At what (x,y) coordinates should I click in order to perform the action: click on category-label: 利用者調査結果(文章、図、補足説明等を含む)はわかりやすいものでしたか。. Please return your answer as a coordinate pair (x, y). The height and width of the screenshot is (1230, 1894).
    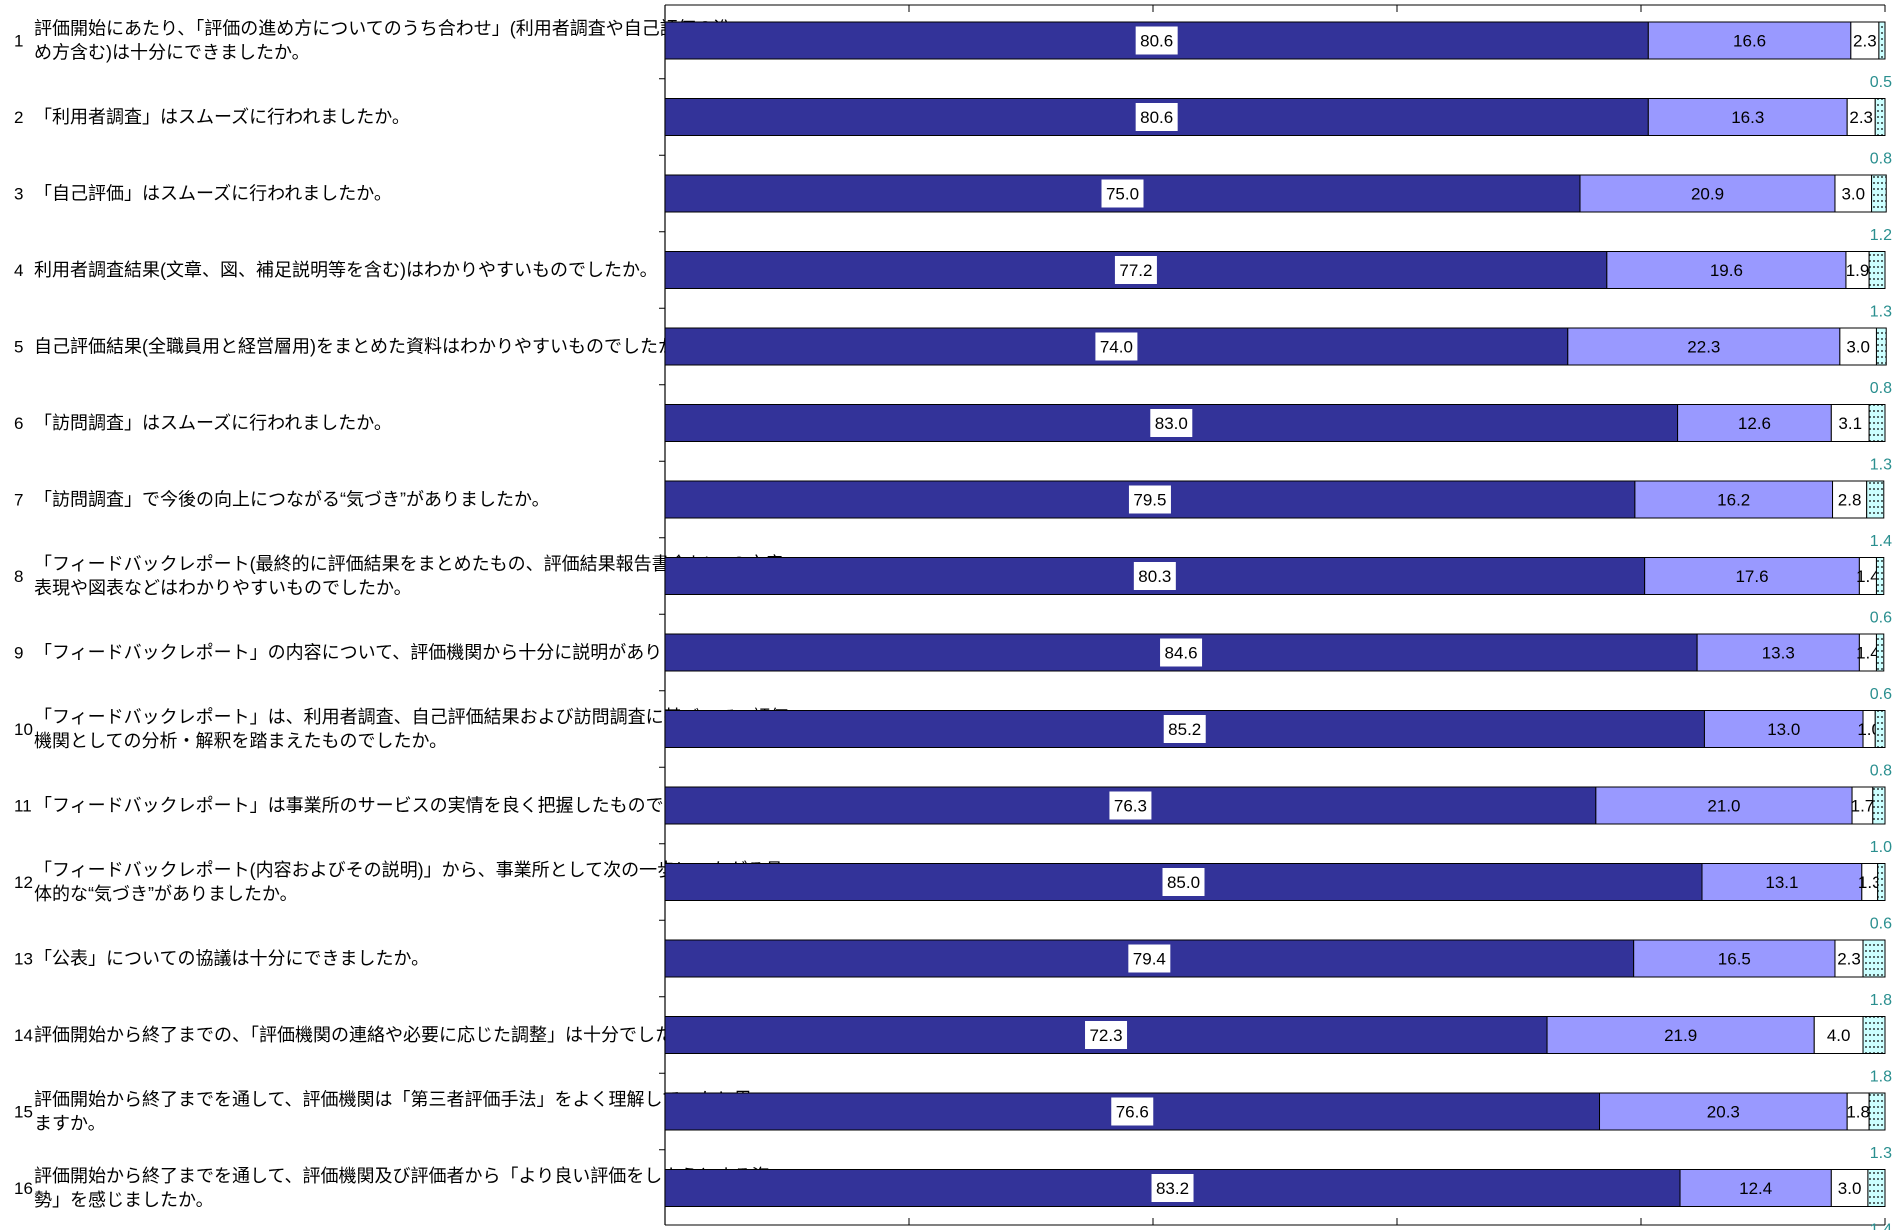
    Looking at the image, I should click on (346, 270).